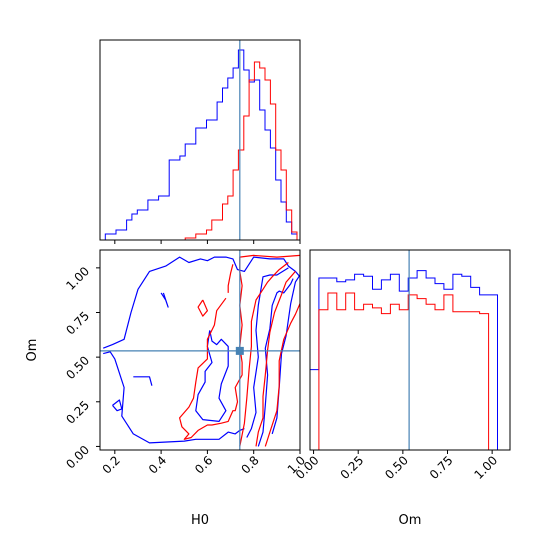 This screenshot has width=550, height=550. I want to click on joint-contours, so click(200, 350).